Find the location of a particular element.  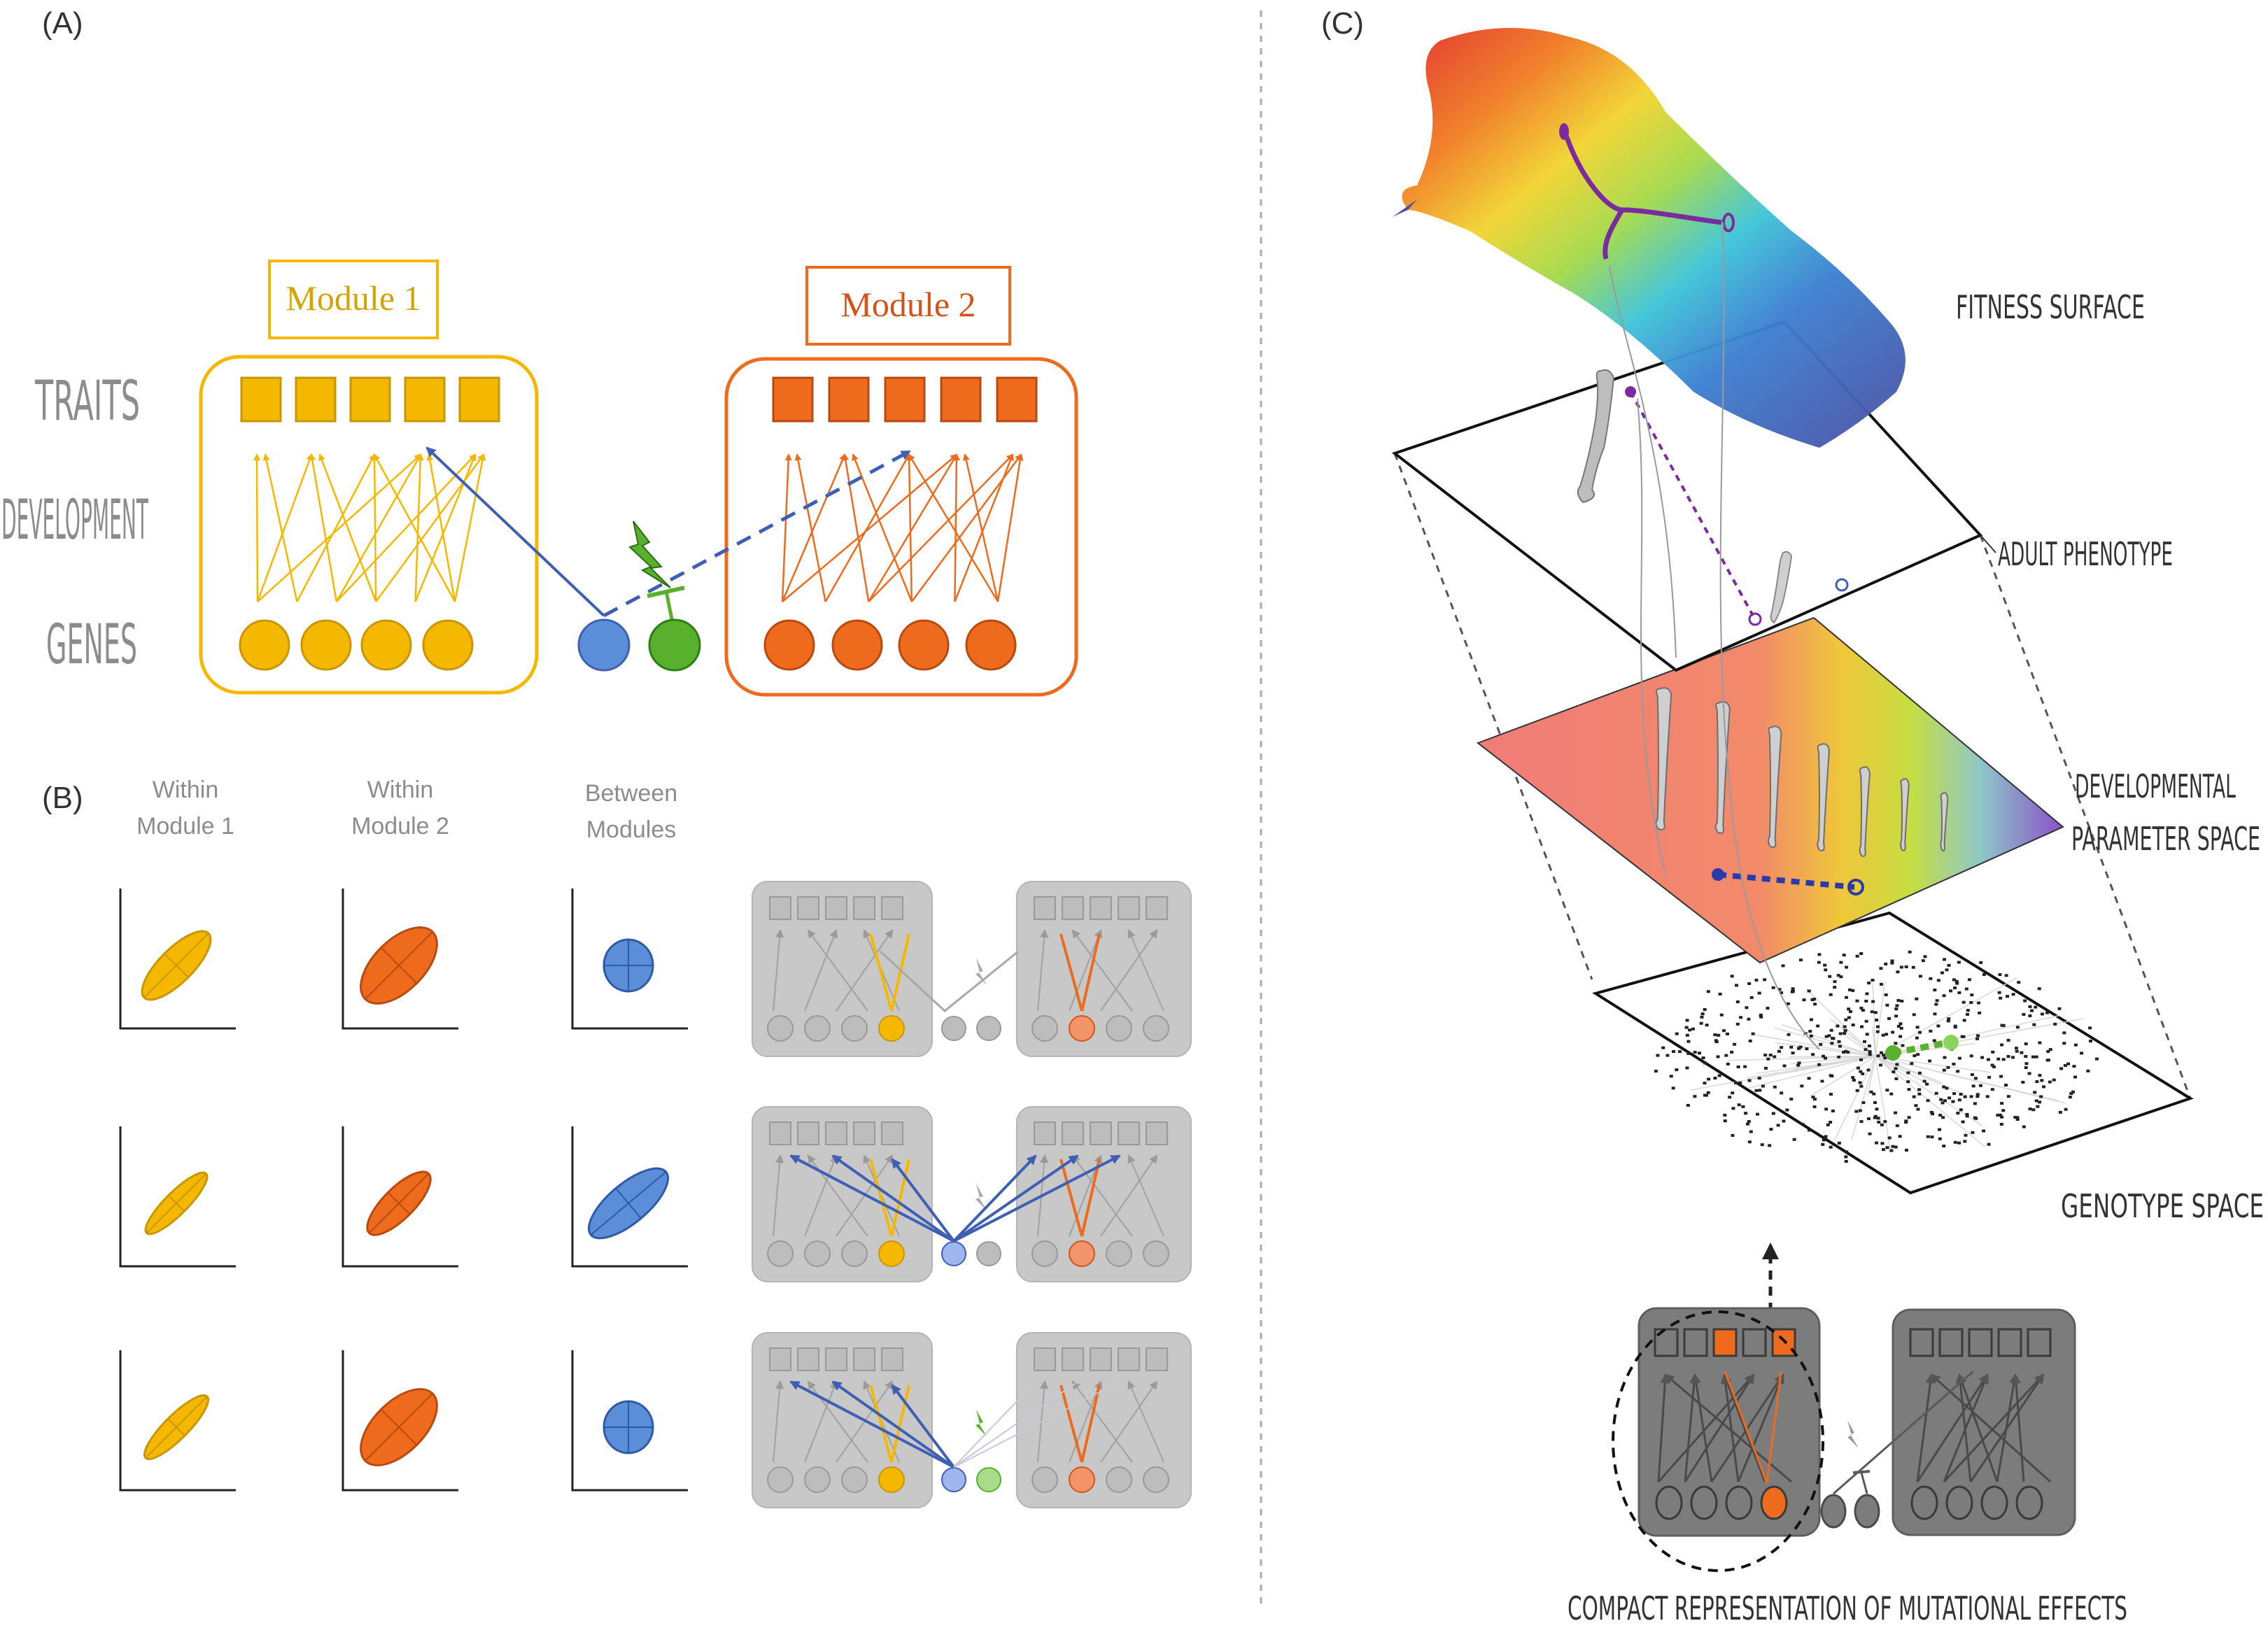

gene-circle is located at coordinates (991, 645).